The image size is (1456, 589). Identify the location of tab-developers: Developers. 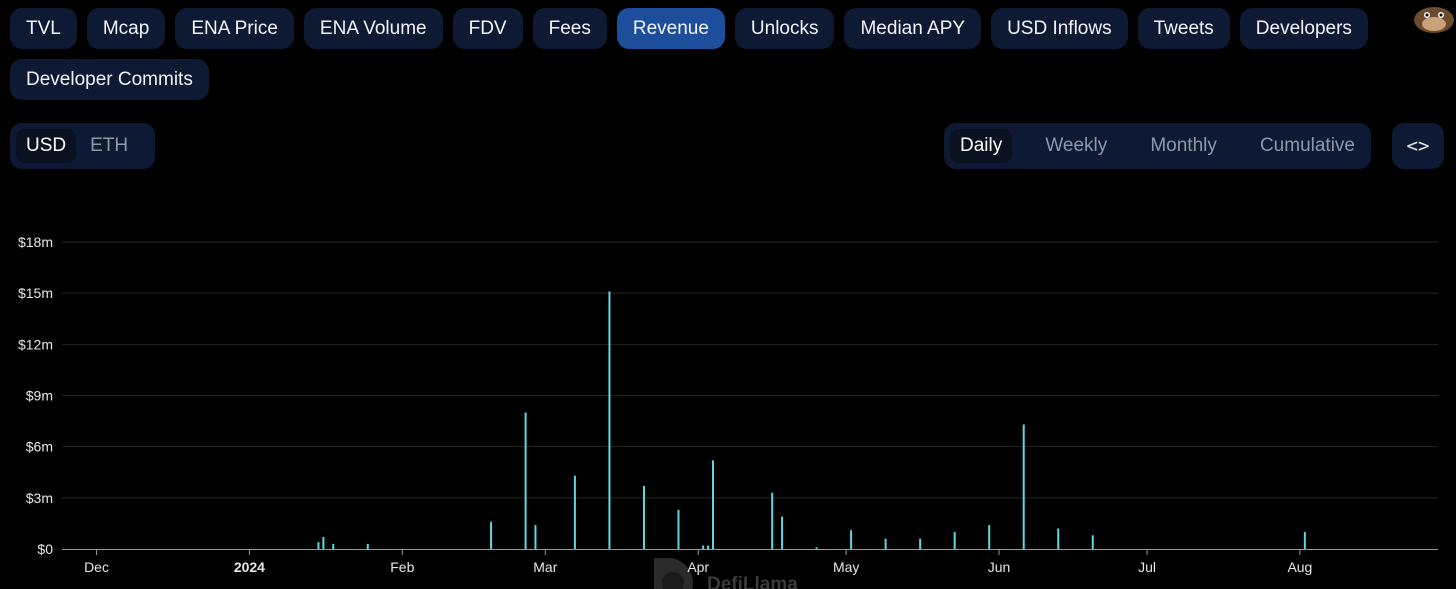
(1303, 28).